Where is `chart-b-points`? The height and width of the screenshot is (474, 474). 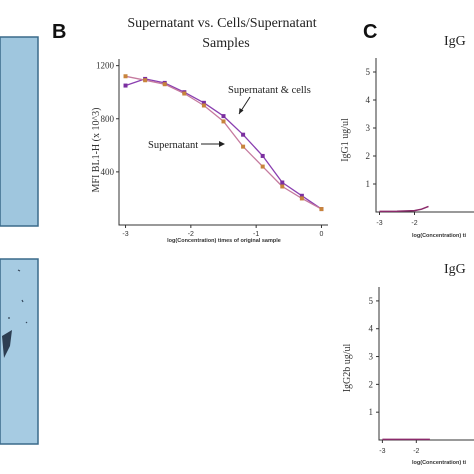
chart-b-points is located at coordinates (223, 143).